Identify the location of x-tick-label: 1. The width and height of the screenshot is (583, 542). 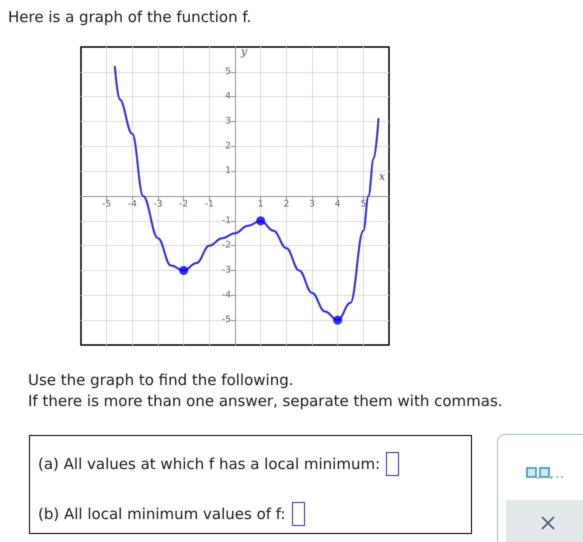
(261, 205).